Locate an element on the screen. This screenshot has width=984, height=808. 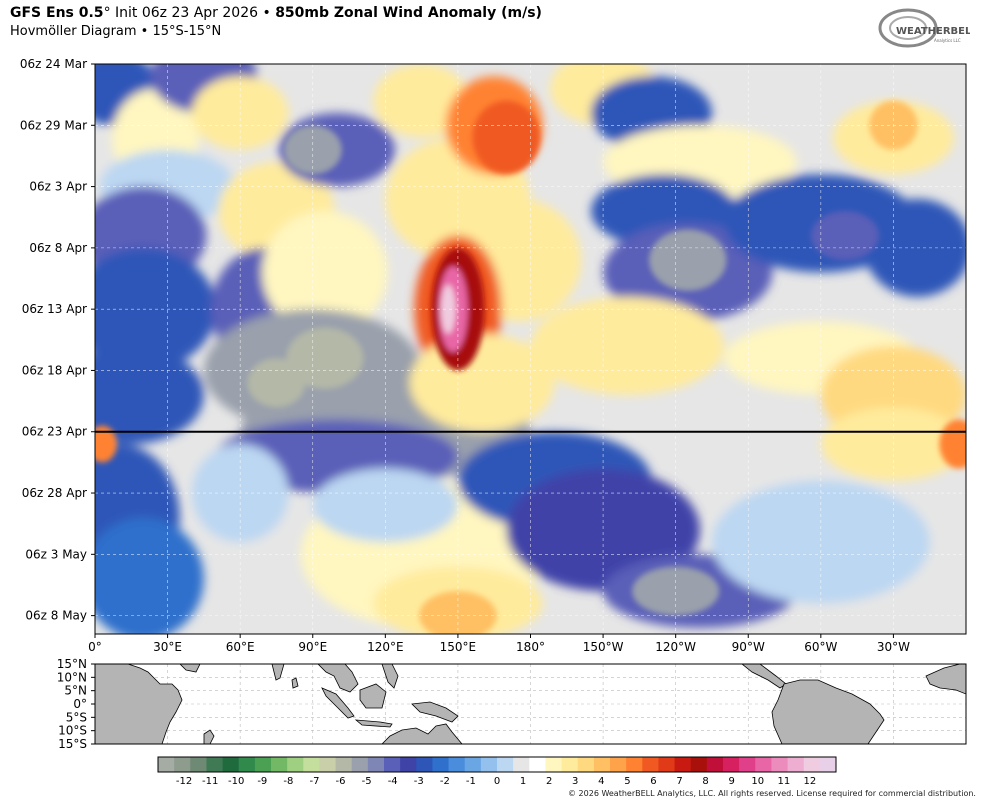
colorbar-tick-label: 0 is located at coordinates (497, 781).